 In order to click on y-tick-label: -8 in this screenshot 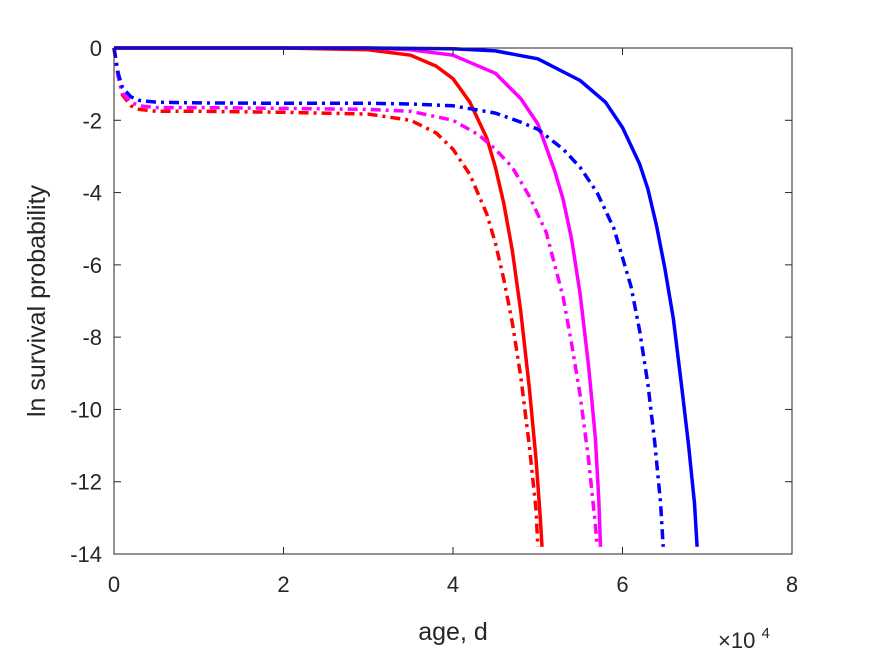, I will do `click(92, 337)`.